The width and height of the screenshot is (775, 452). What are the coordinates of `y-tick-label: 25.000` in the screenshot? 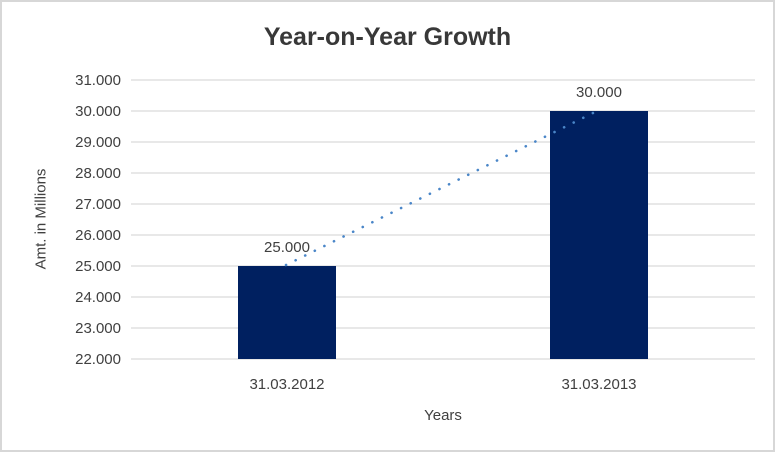 It's located at (98, 266).